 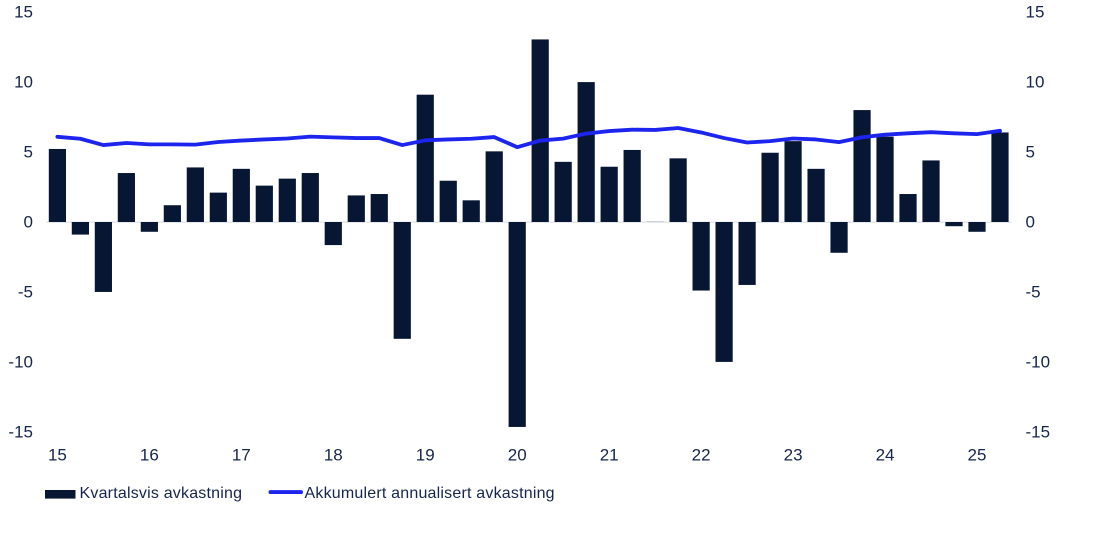 I want to click on svg-text: 24, so click(x=885, y=455).